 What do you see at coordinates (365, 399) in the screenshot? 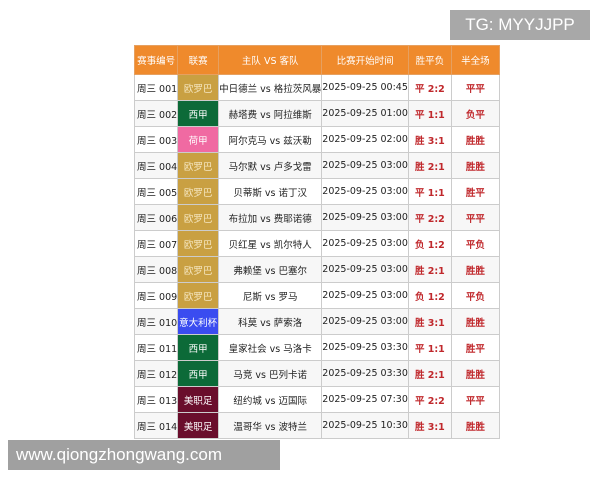
I see `cell-start-time: 2025-09-25 07:30` at bounding box center [365, 399].